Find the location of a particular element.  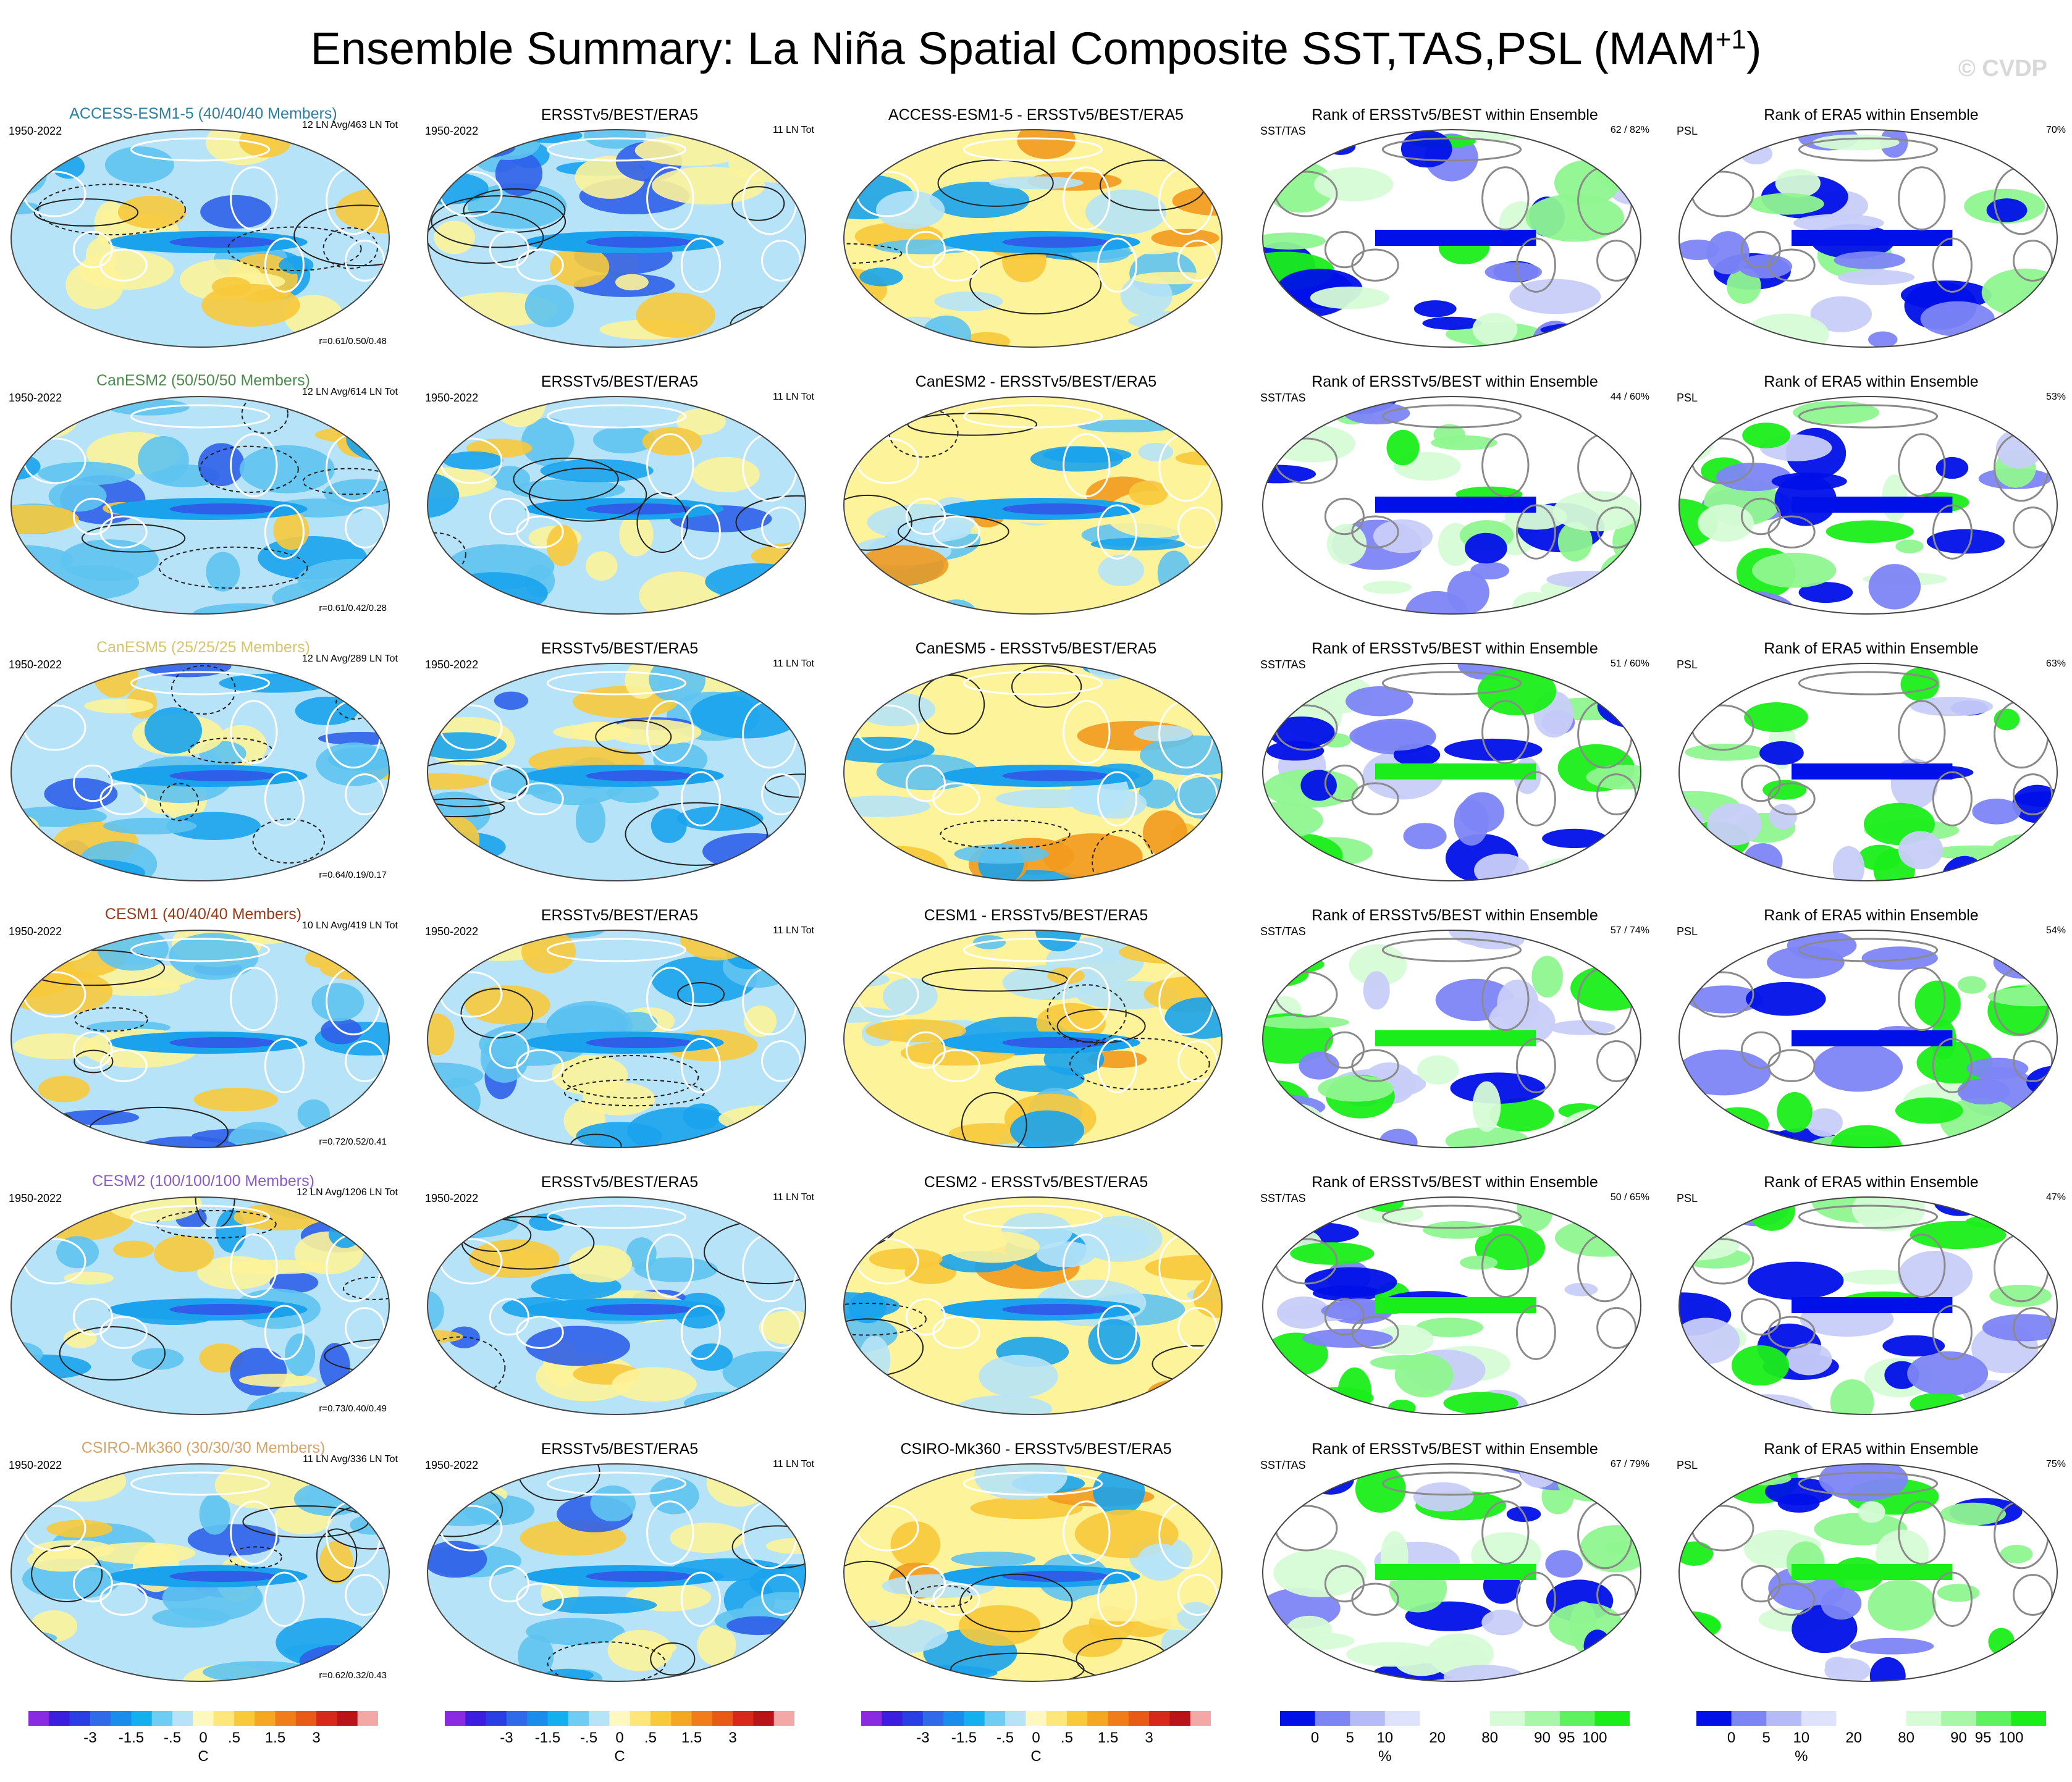

obs-title: ERSSTv5/BEST/ERA5 is located at coordinates (620, 1449).